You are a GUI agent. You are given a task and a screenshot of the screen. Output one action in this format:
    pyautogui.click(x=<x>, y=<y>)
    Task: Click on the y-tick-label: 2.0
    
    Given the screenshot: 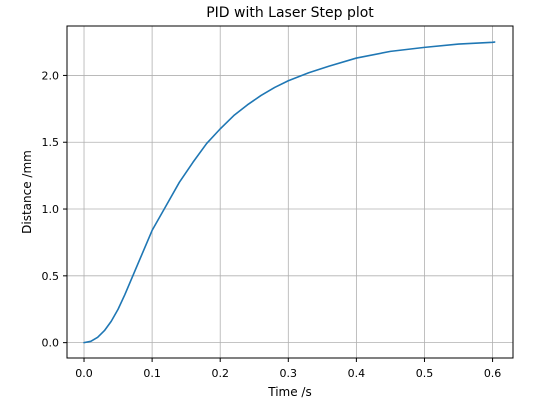 What is the action you would take?
    pyautogui.click(x=51, y=75)
    